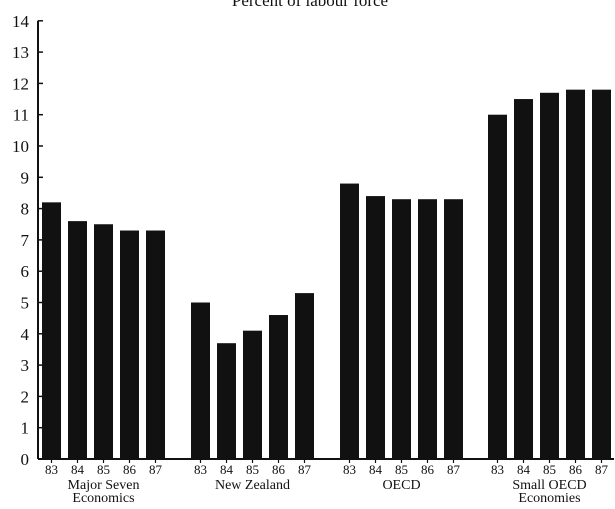  What do you see at coordinates (25, 240) in the screenshot?
I see `y-tick-label: 7` at bounding box center [25, 240].